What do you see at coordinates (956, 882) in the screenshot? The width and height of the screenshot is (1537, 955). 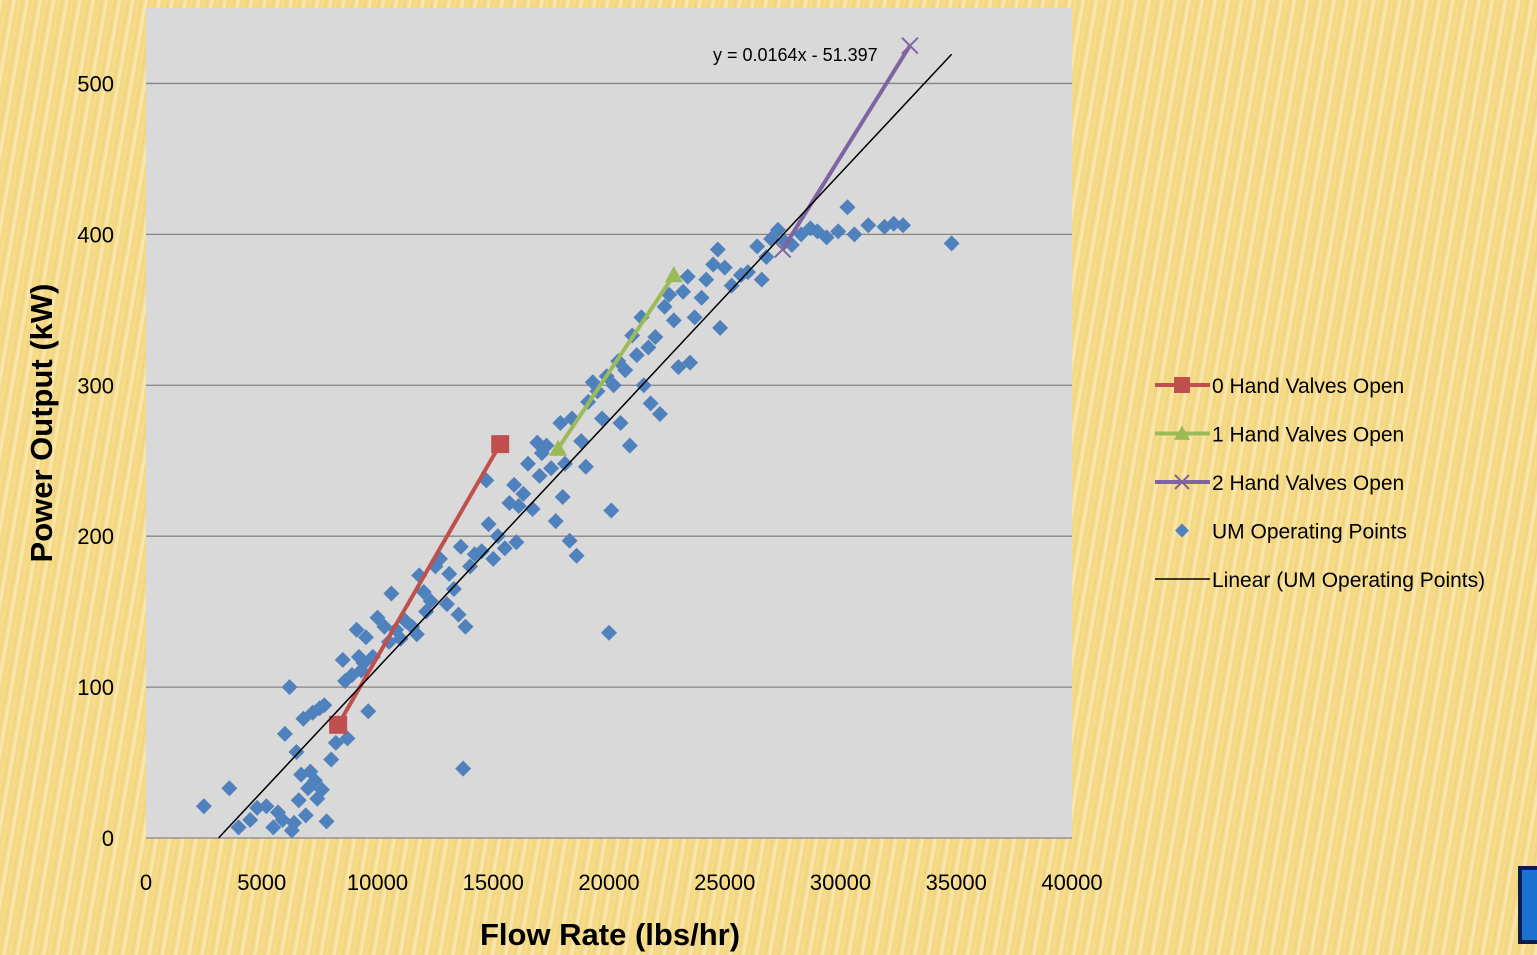 I see `x-tick-label: 35000` at bounding box center [956, 882].